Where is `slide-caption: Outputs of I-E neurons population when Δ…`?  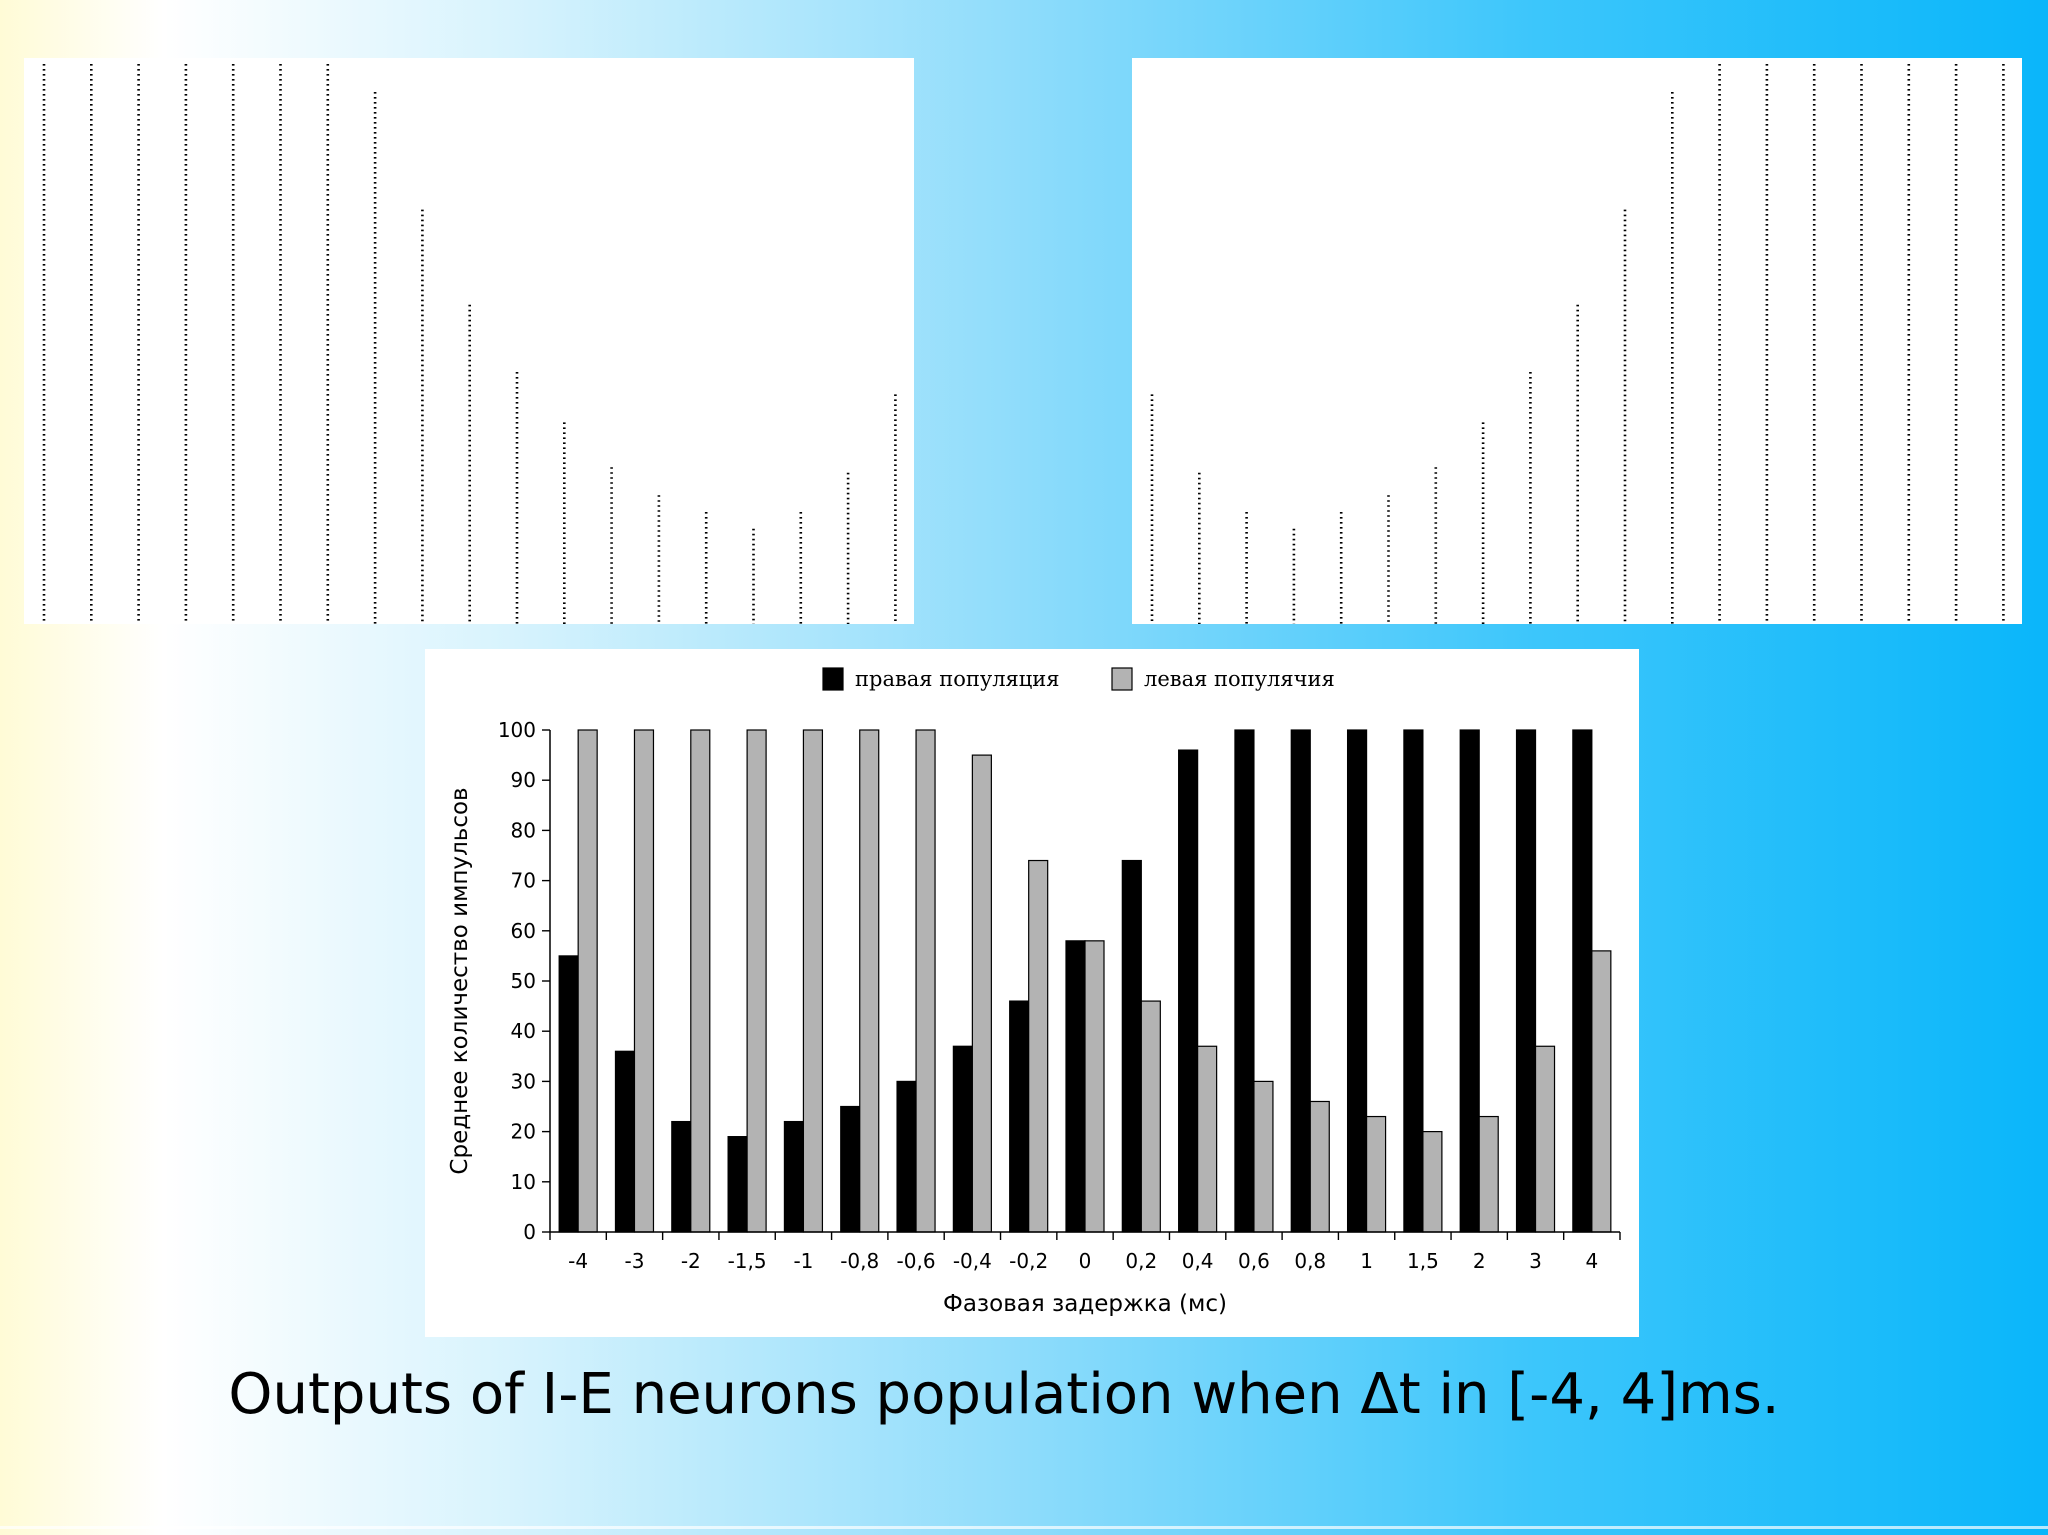 slide-caption: Outputs of I-E neurons population when Δ… is located at coordinates (1004, 1394).